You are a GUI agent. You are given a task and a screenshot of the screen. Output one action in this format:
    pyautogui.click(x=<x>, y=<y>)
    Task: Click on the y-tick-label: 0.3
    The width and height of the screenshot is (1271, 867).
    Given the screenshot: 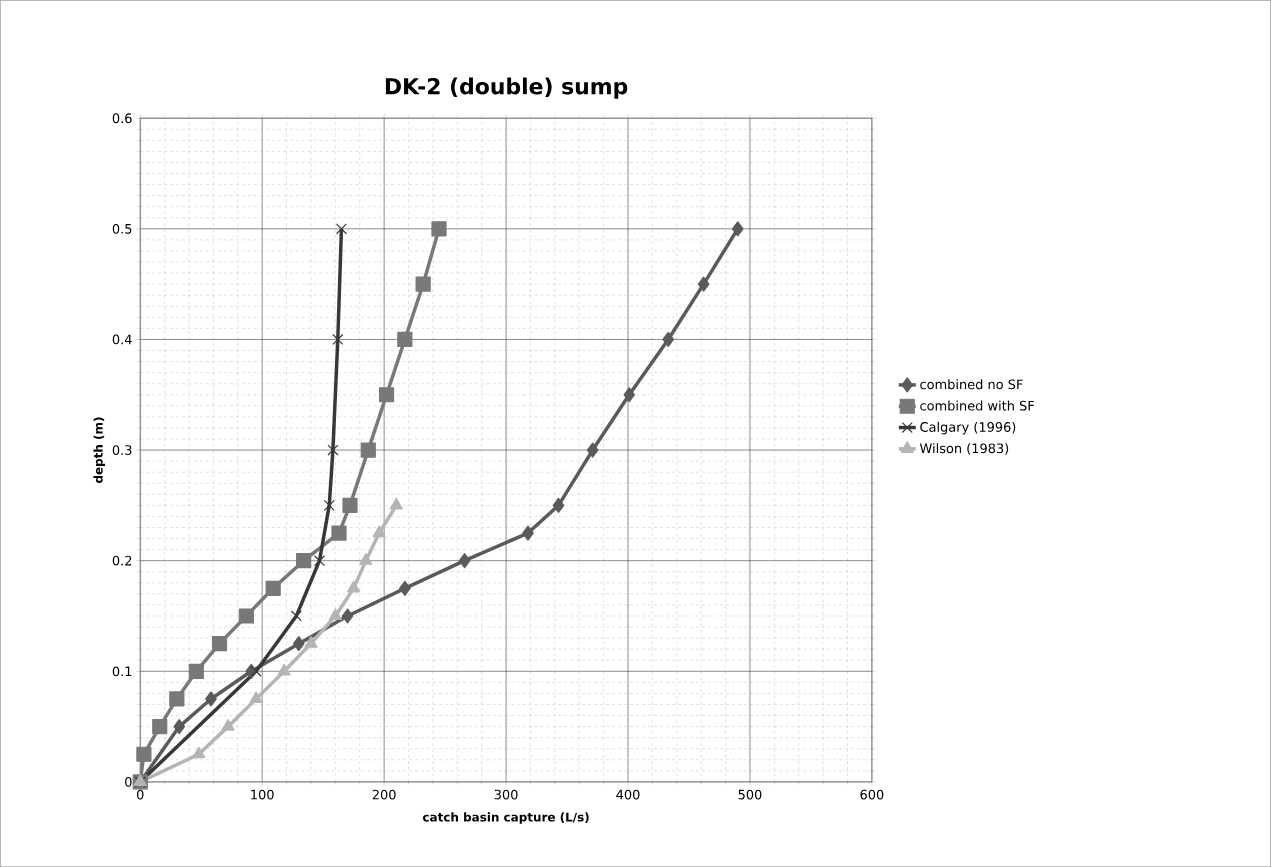 What is the action you would take?
    pyautogui.click(x=122, y=450)
    